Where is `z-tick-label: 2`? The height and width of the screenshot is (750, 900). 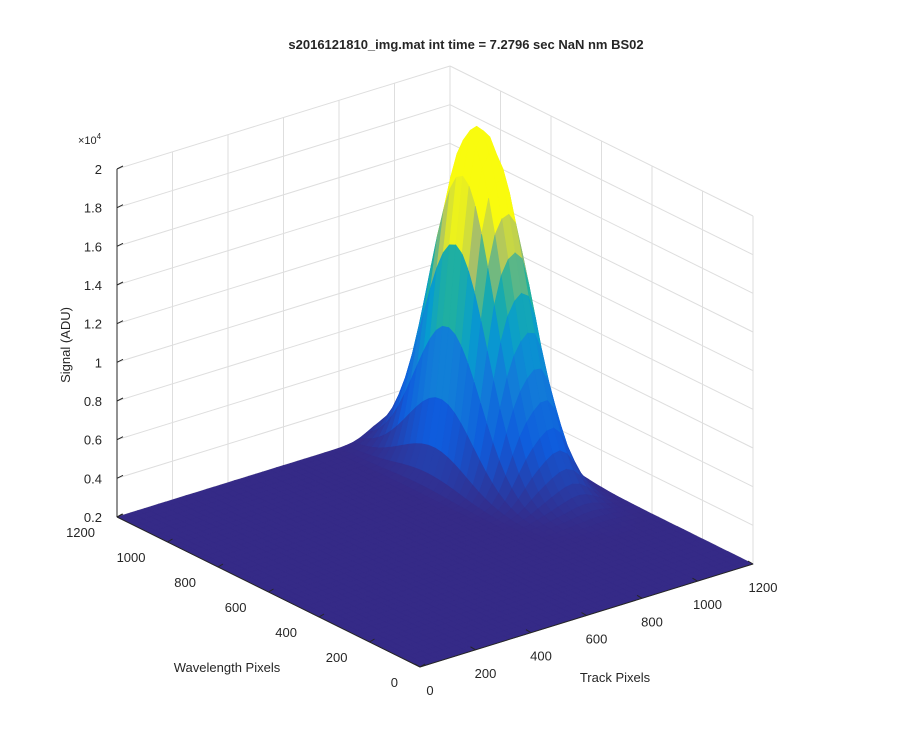 z-tick-label: 2 is located at coordinates (98, 169).